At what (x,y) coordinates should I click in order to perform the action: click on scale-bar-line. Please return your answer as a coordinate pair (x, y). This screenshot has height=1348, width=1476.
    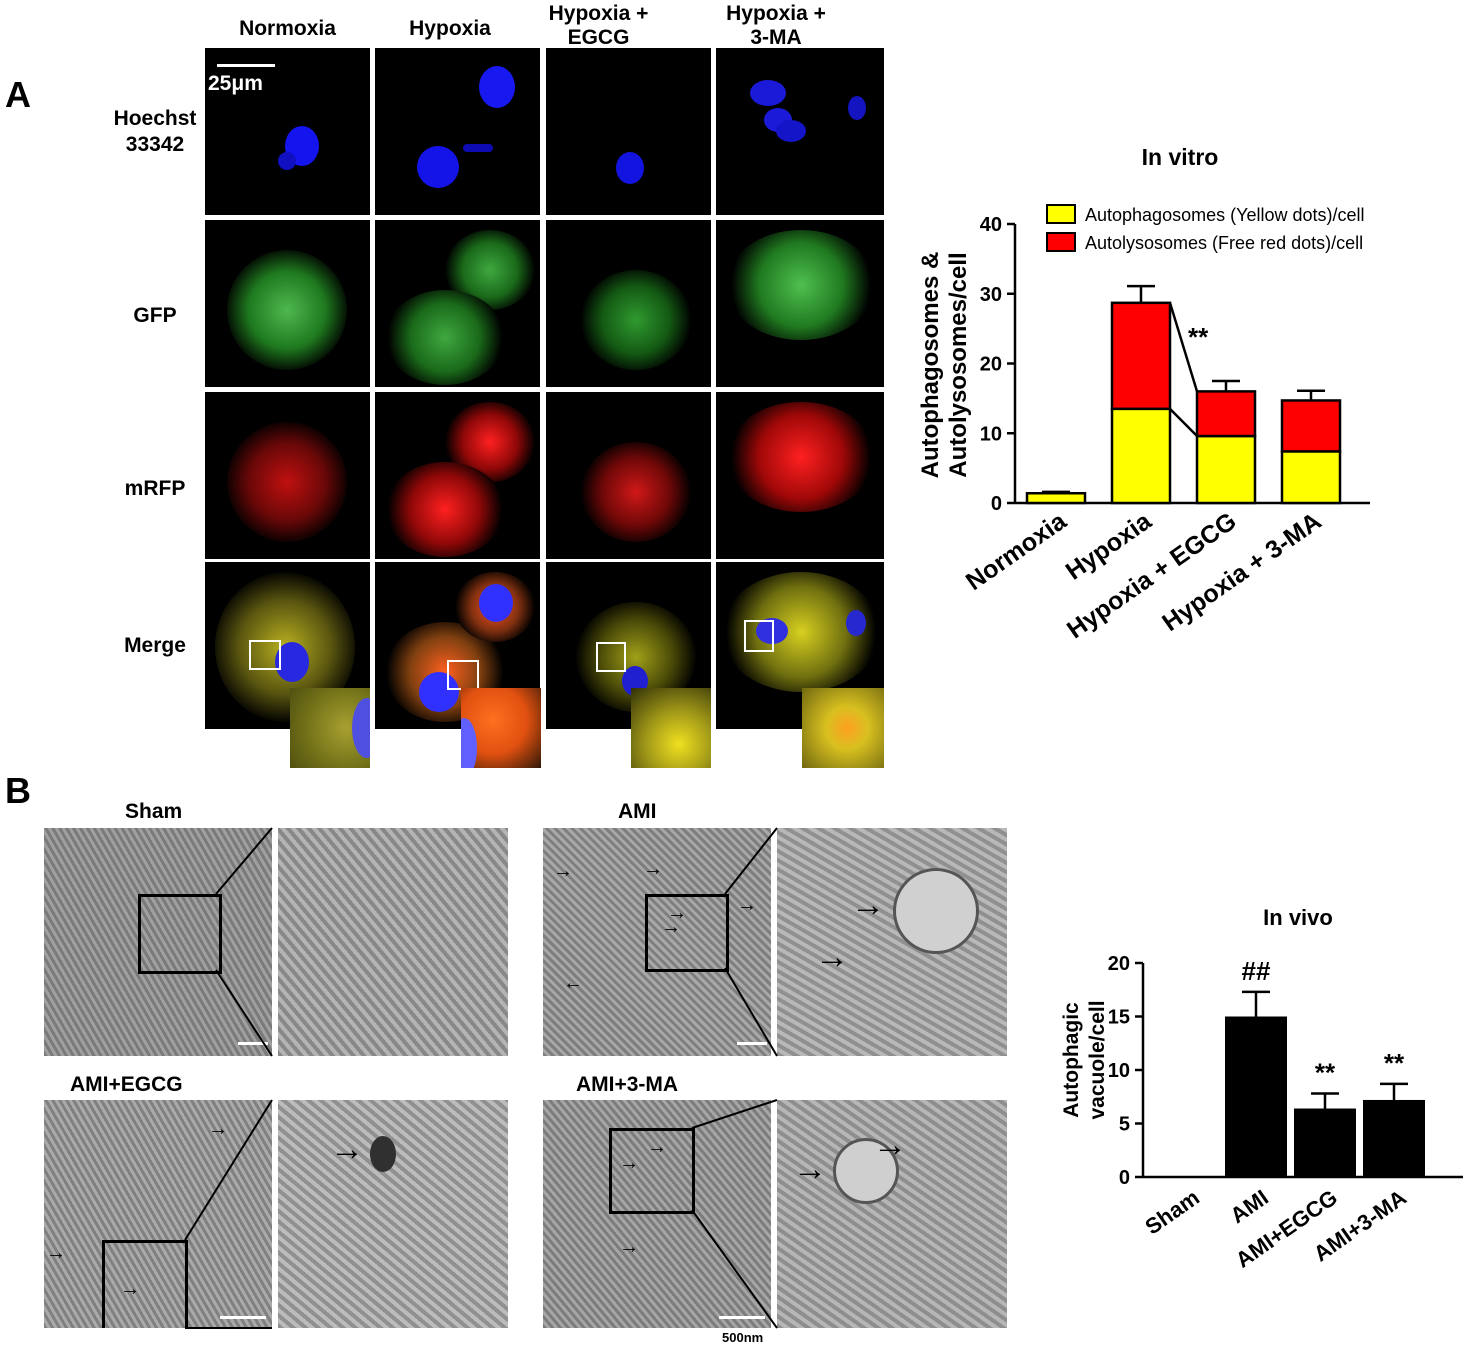
    Looking at the image, I should click on (246, 65).